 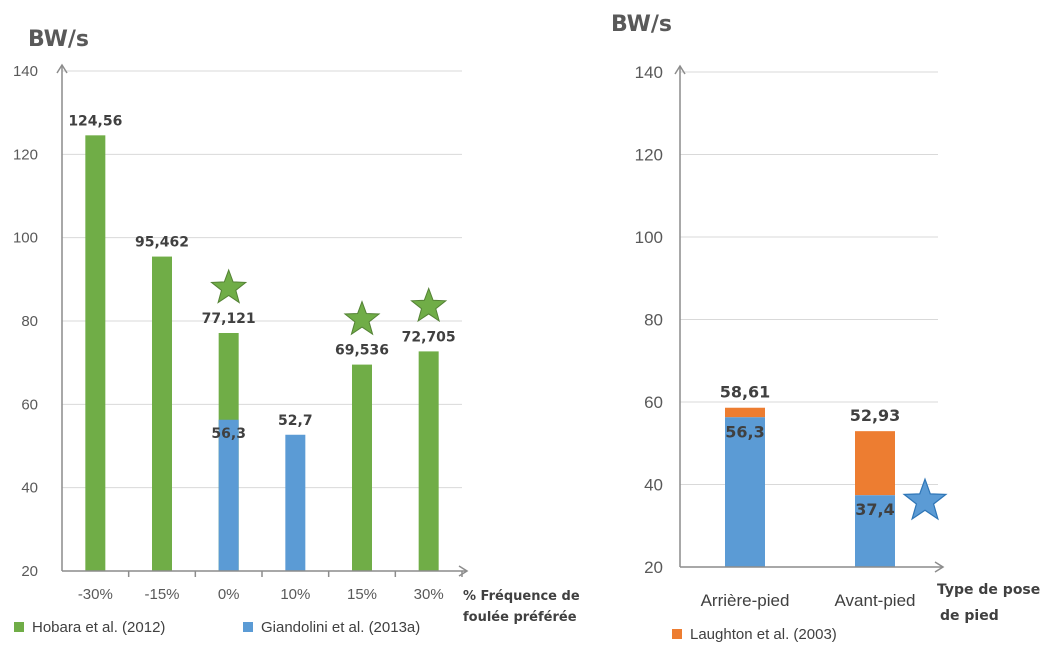 I want to click on legend-swatch-hobara, so click(x=19, y=627).